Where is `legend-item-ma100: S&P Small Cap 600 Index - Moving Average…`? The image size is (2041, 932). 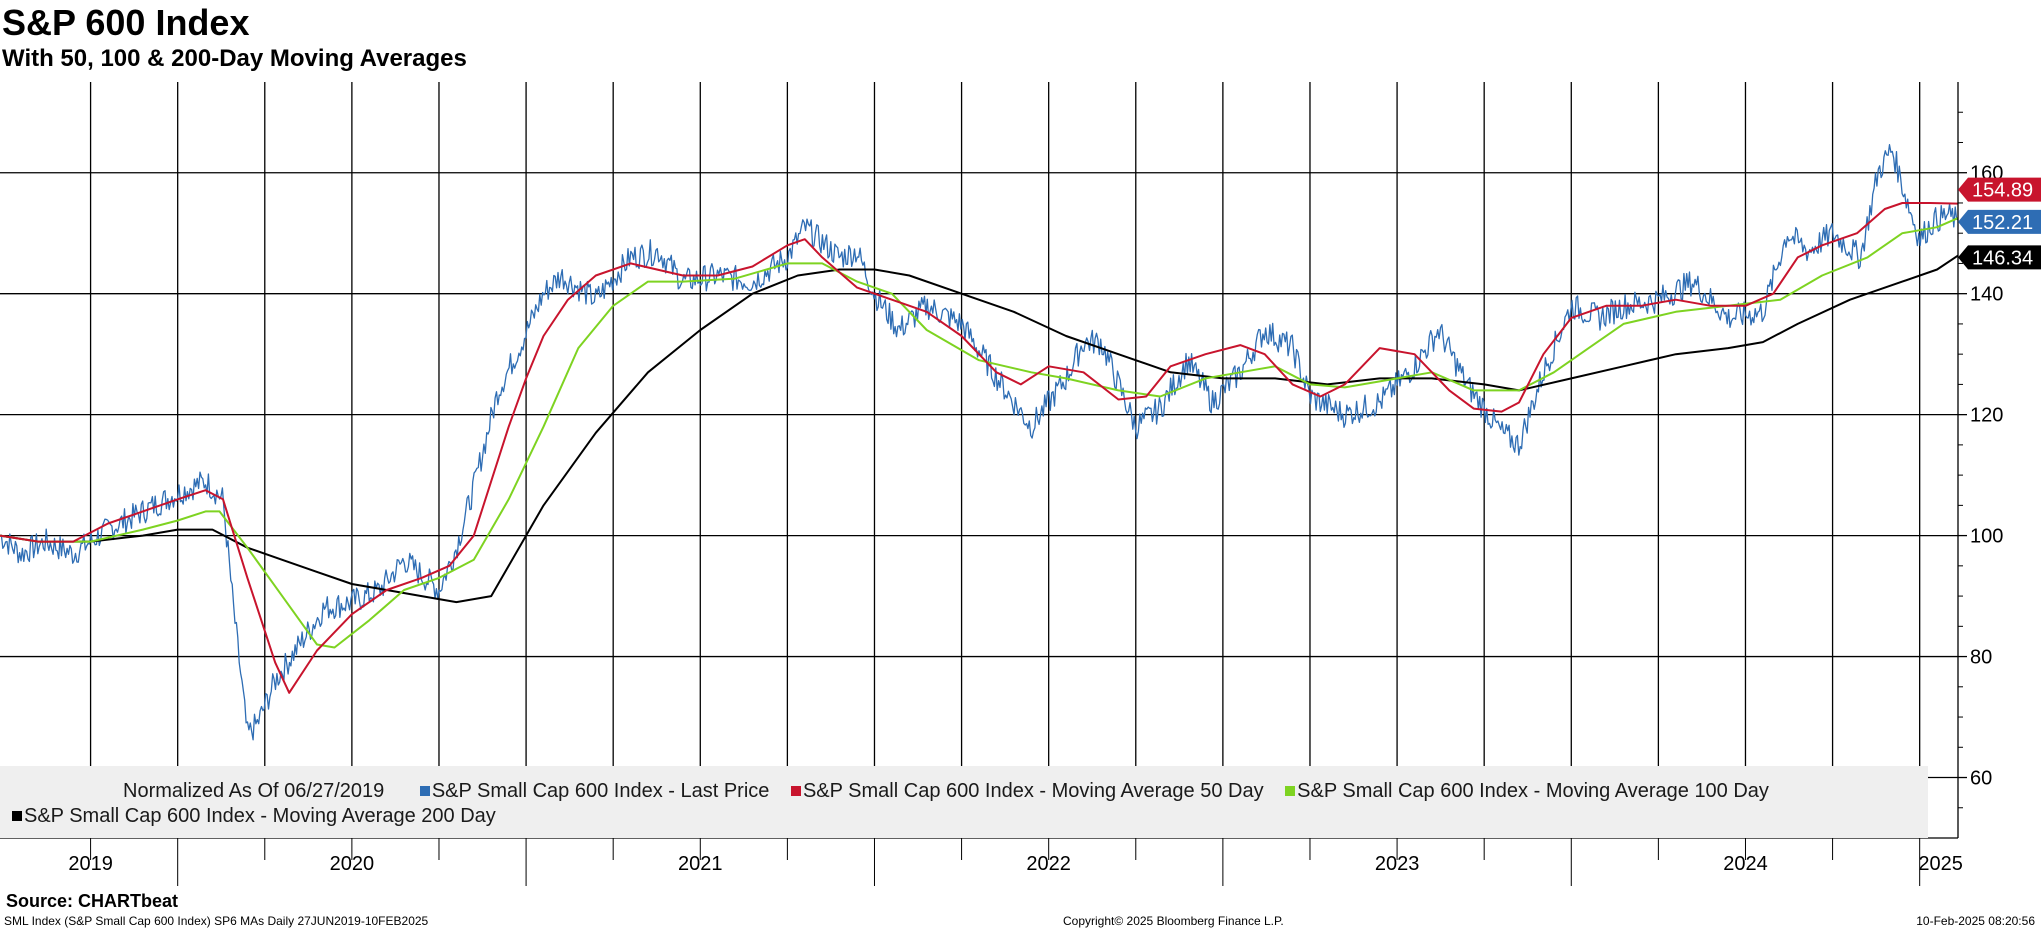
legend-item-ma100: S&P Small Cap 600 Index - Moving Average… is located at coordinates (1527, 791).